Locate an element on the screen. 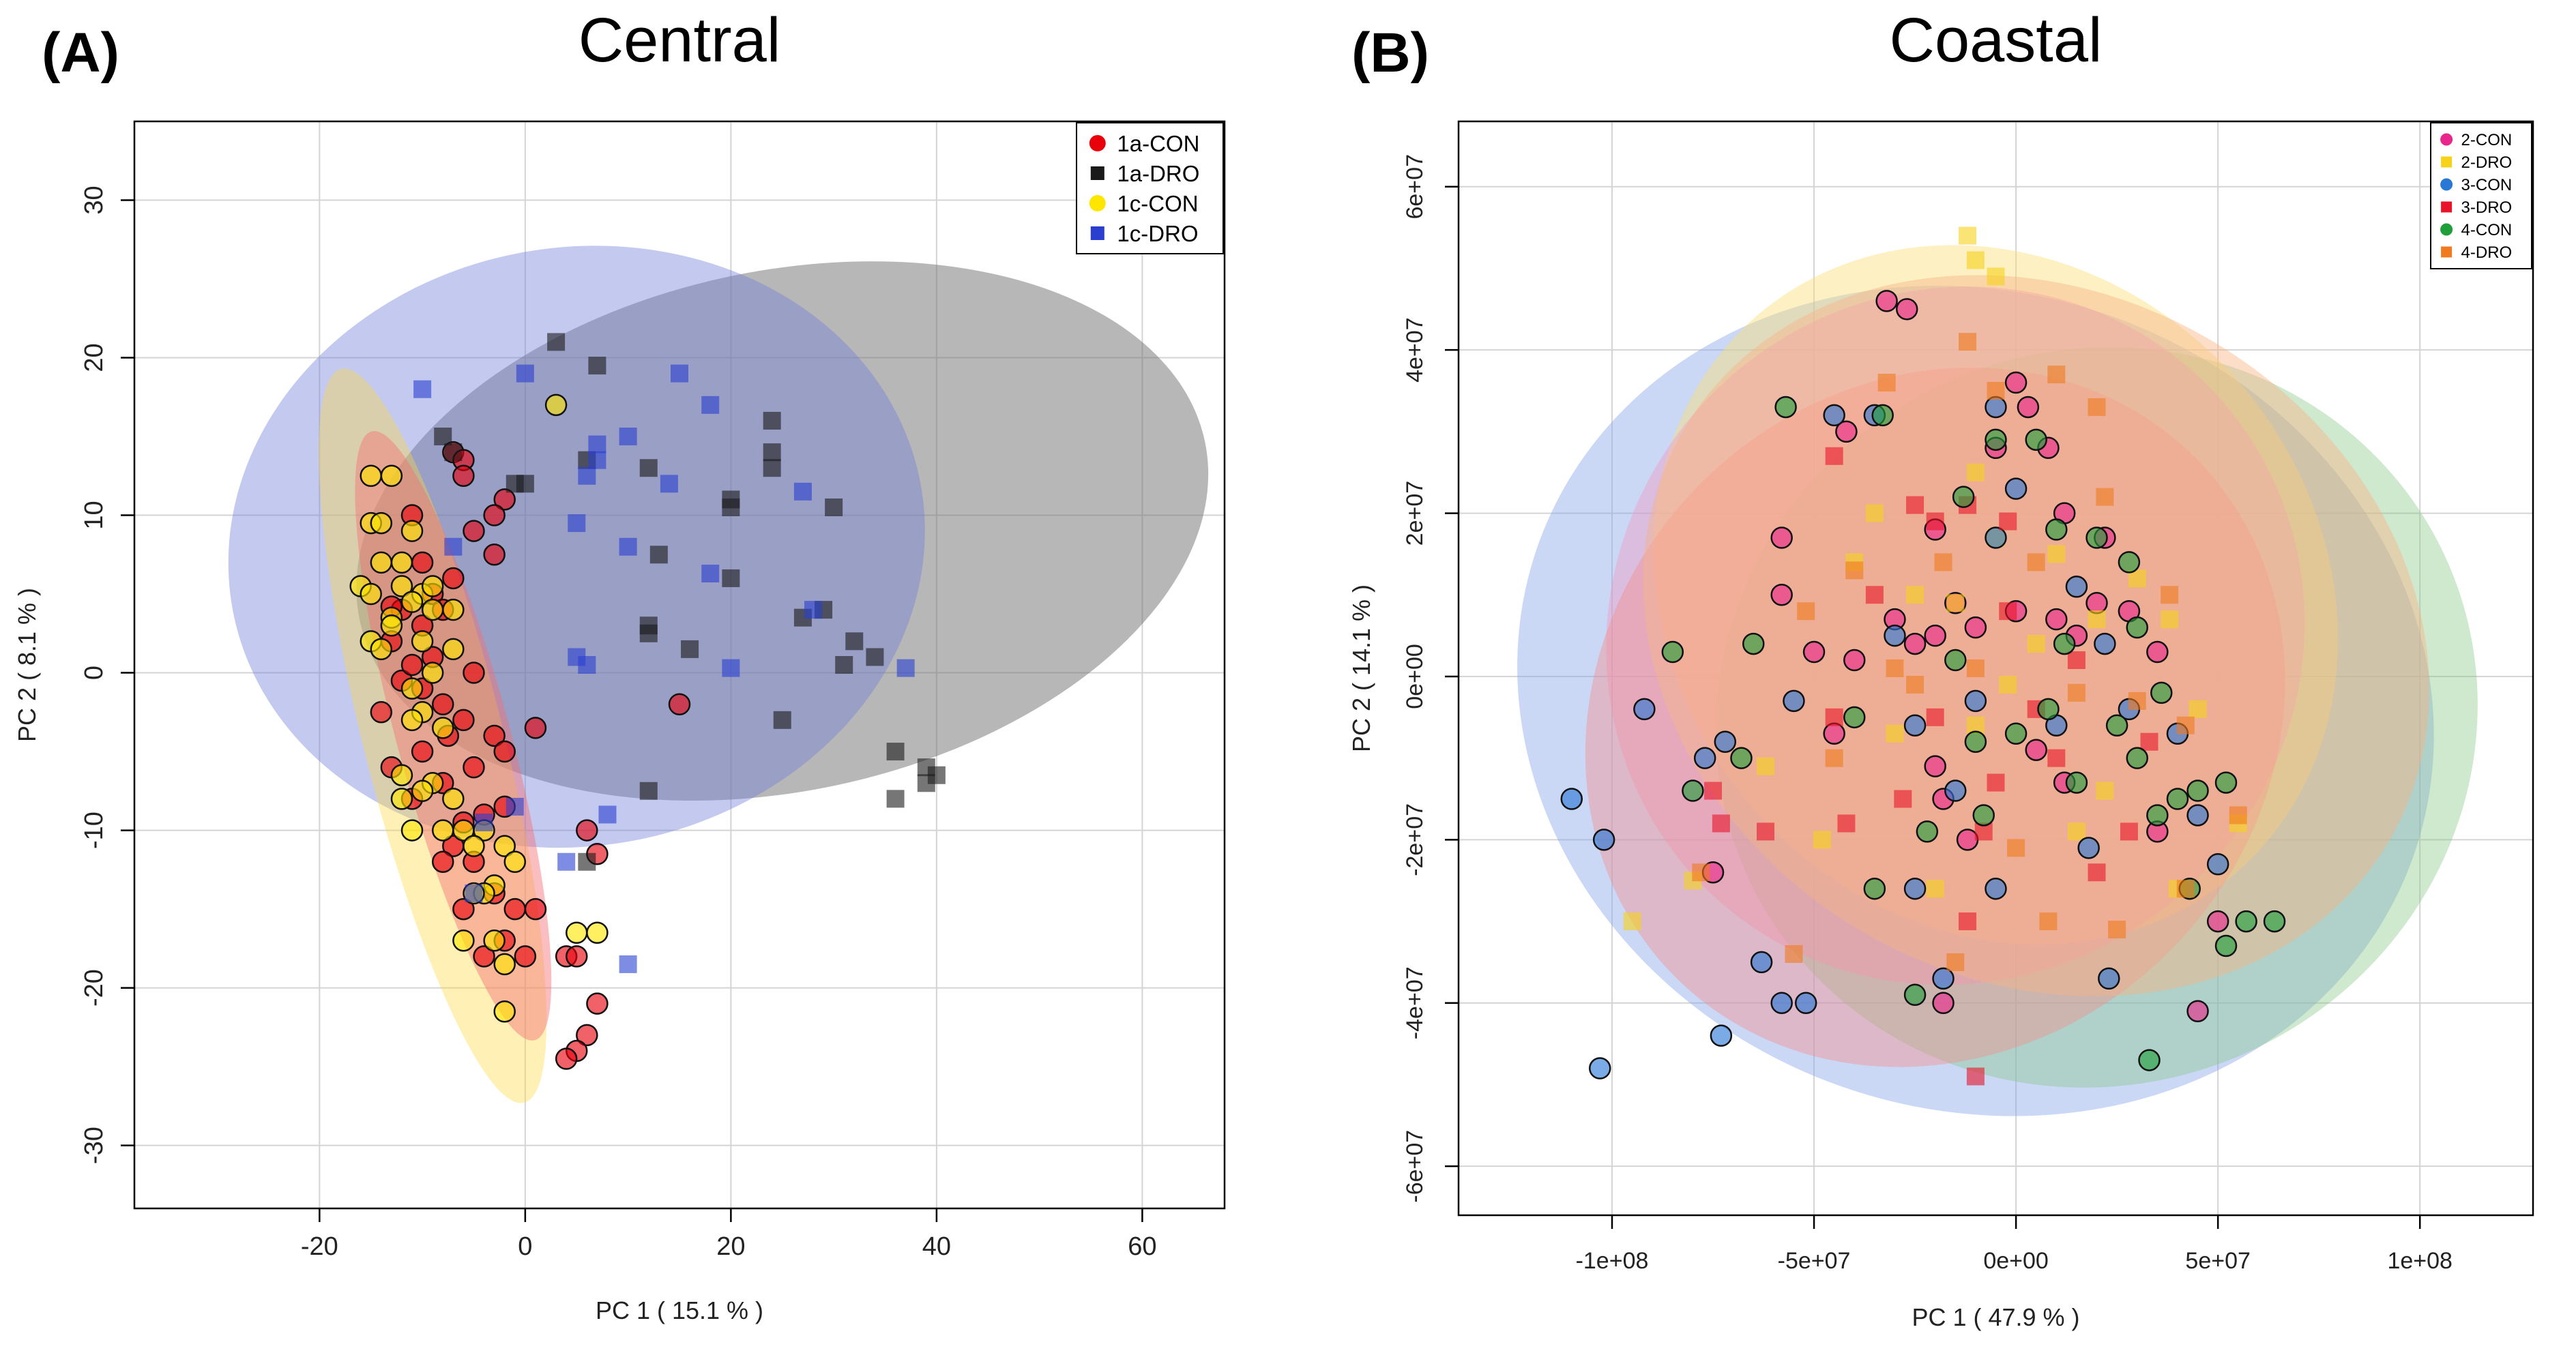 The width and height of the screenshot is (2576, 1353). legend-label: 4-CON is located at coordinates (2487, 230).